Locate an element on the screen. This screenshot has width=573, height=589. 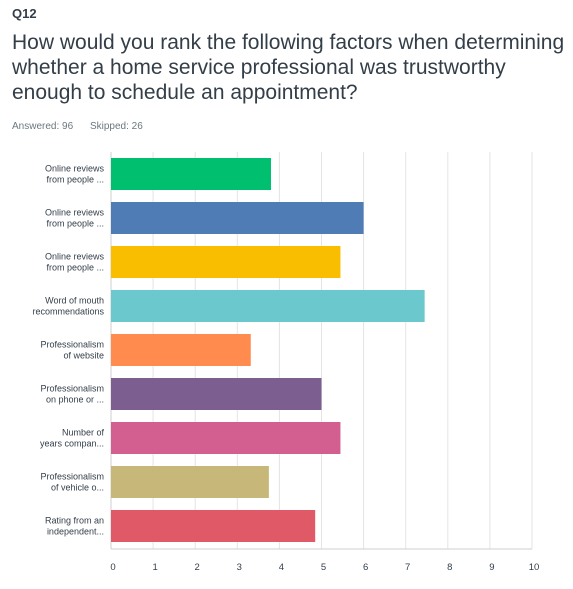
answered-count: Answered: 96 is located at coordinates (43, 126).